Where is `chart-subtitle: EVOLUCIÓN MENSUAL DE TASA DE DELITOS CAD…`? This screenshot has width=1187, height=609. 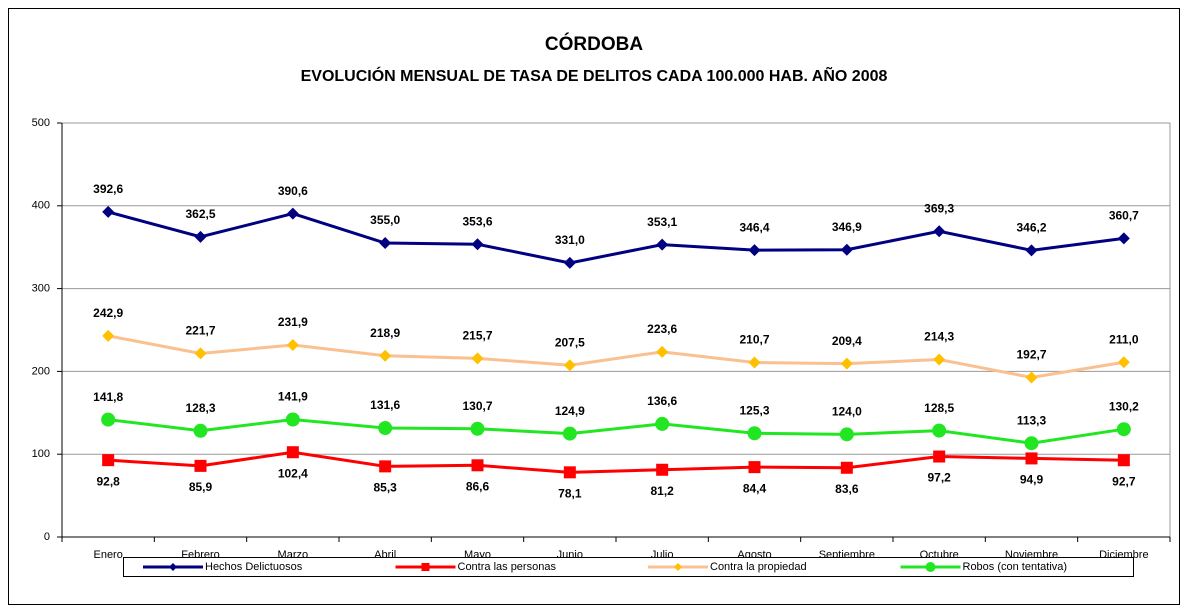 chart-subtitle: EVOLUCIÓN MENSUAL DE TASA DE DELITOS CAD… is located at coordinates (594, 75).